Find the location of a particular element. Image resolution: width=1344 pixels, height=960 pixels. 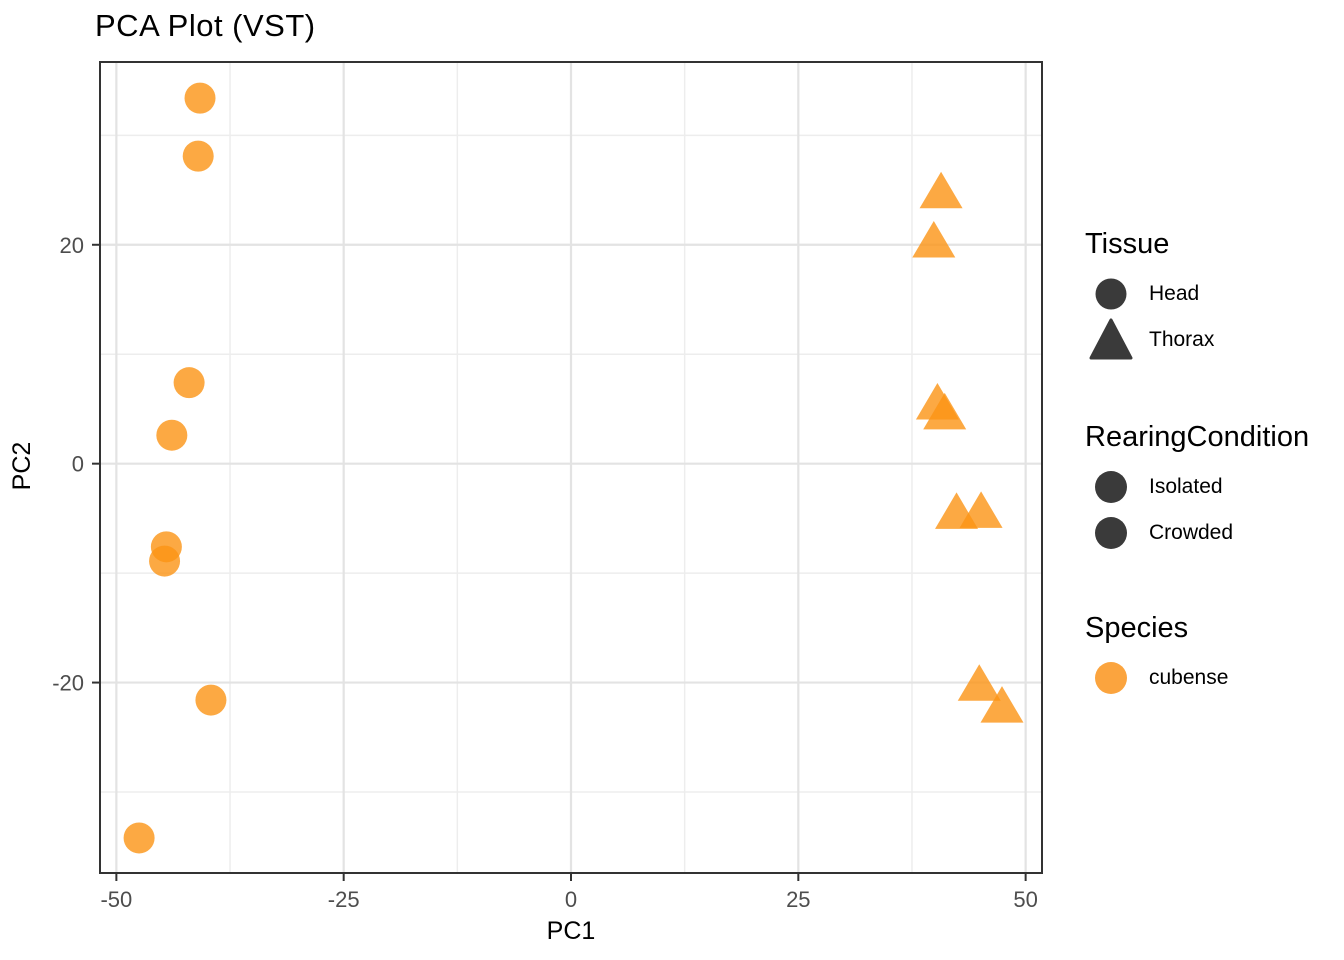

legend-item-crowded: Crowded is located at coordinates (1197, 533).